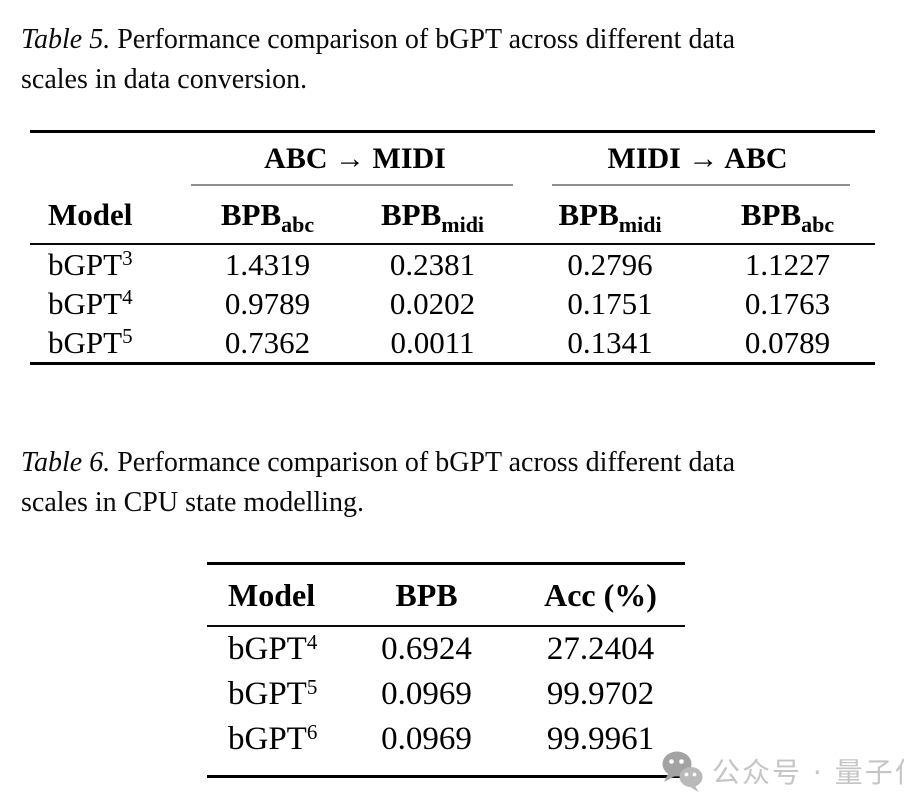 This screenshot has width=904, height=804. I want to click on model-label: bGPT3, so click(90, 263).